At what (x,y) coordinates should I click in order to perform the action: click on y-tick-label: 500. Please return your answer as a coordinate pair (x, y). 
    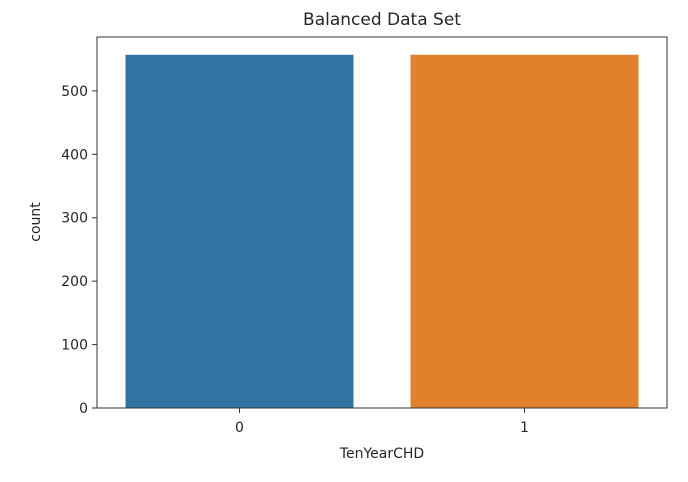
    Looking at the image, I should click on (74, 92).